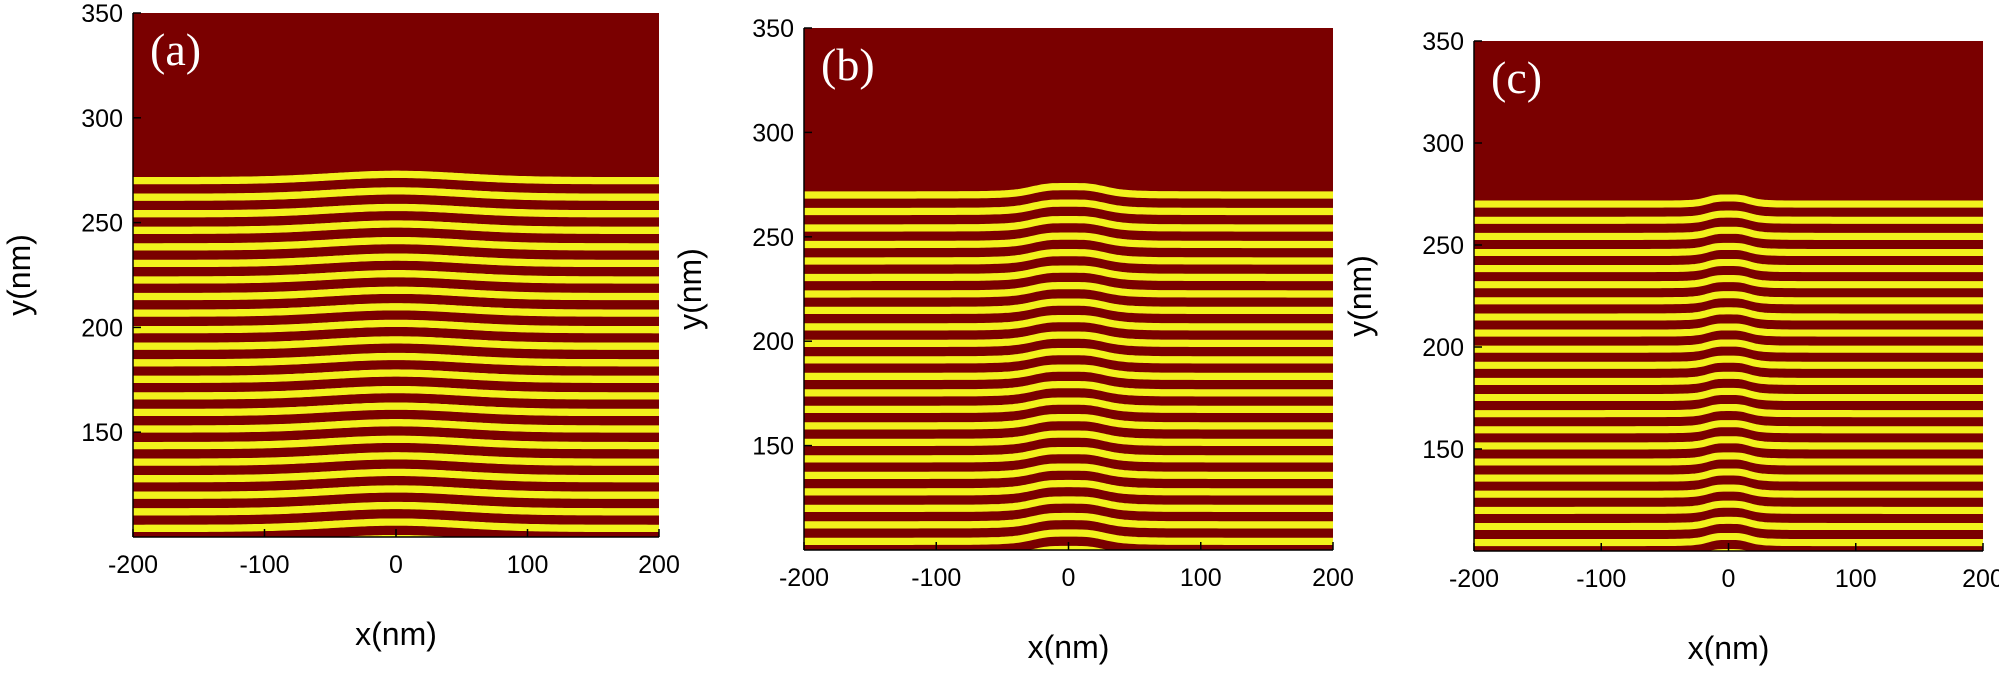 The image size is (1999, 675). Describe the element at coordinates (848, 64) in the screenshot. I see `panel-label: (b)` at that location.